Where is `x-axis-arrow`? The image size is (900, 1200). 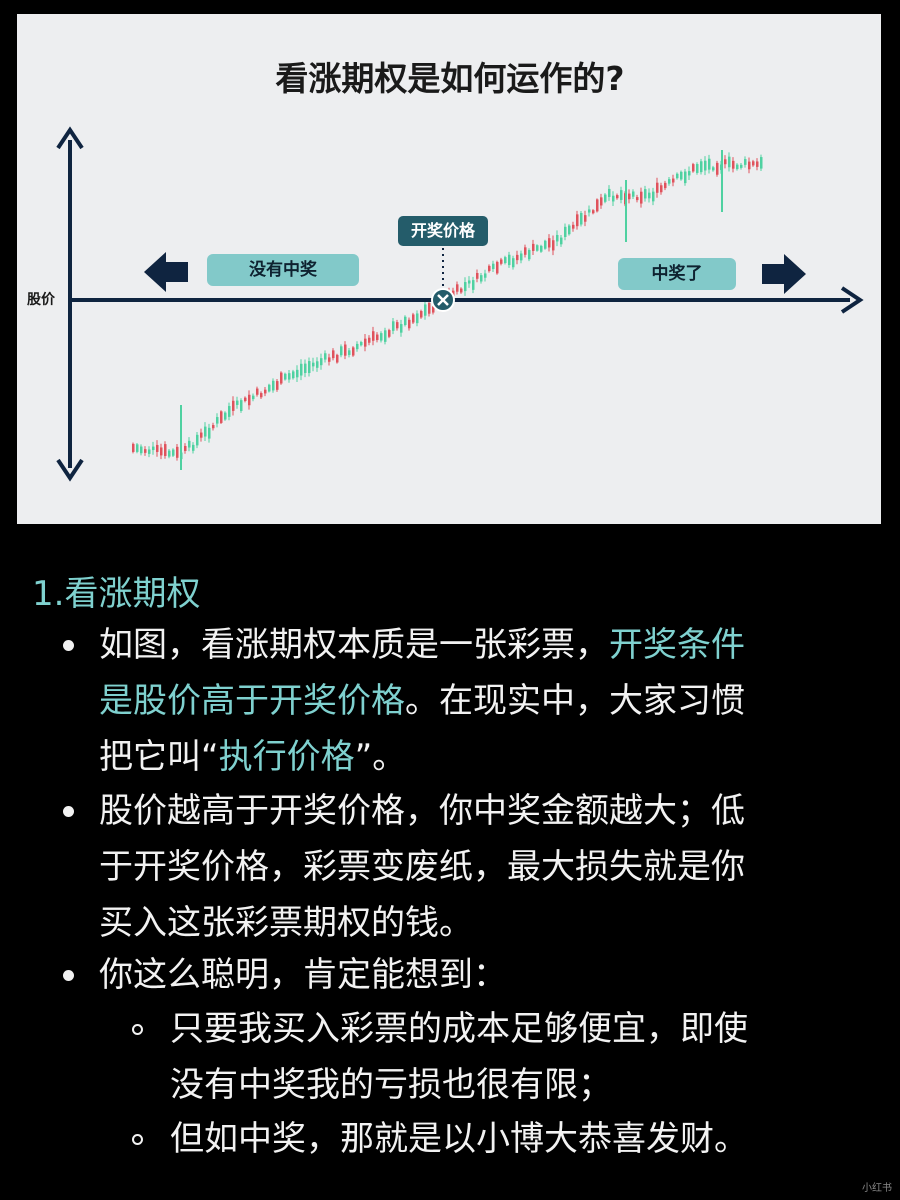
x-axis-arrow is located at coordinates (852, 300).